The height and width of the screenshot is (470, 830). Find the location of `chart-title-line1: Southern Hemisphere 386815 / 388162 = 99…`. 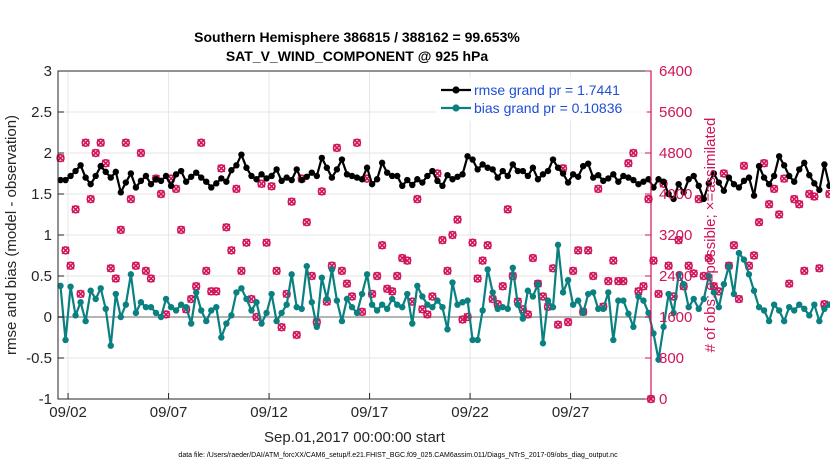

chart-title-line1: Southern Hemisphere 386815 / 388162 = 99… is located at coordinates (357, 37).